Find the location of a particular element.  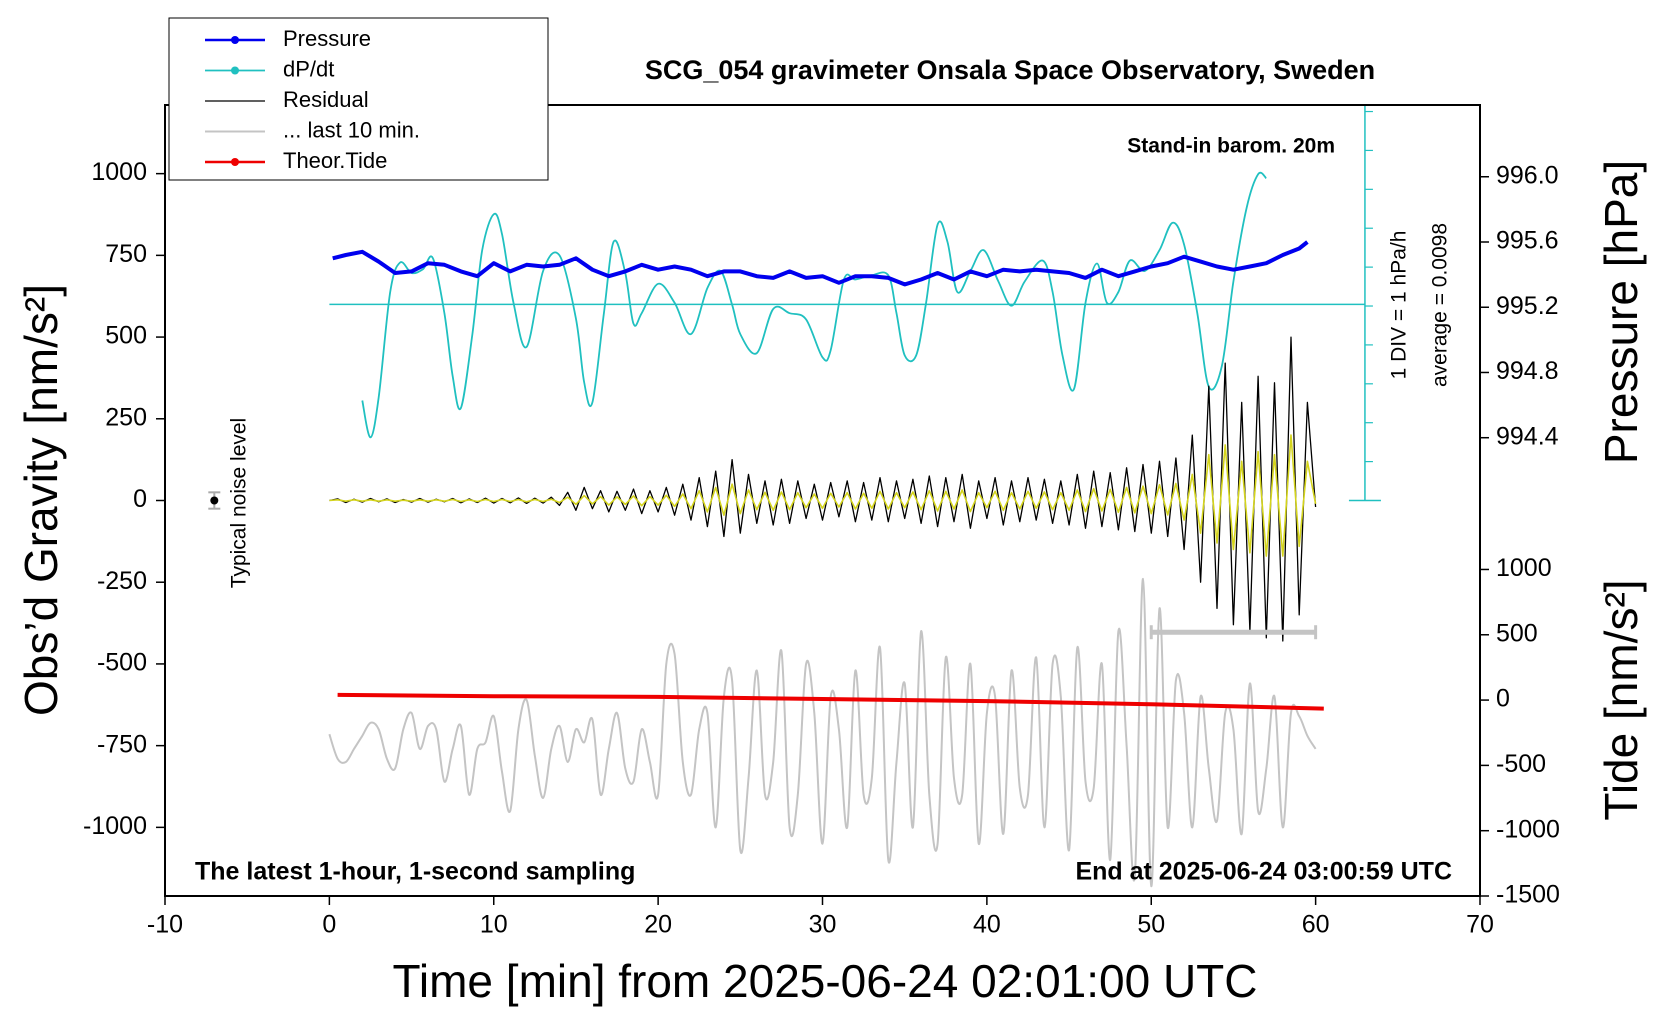

y2-tick-label: 995.2 is located at coordinates (1527, 306).